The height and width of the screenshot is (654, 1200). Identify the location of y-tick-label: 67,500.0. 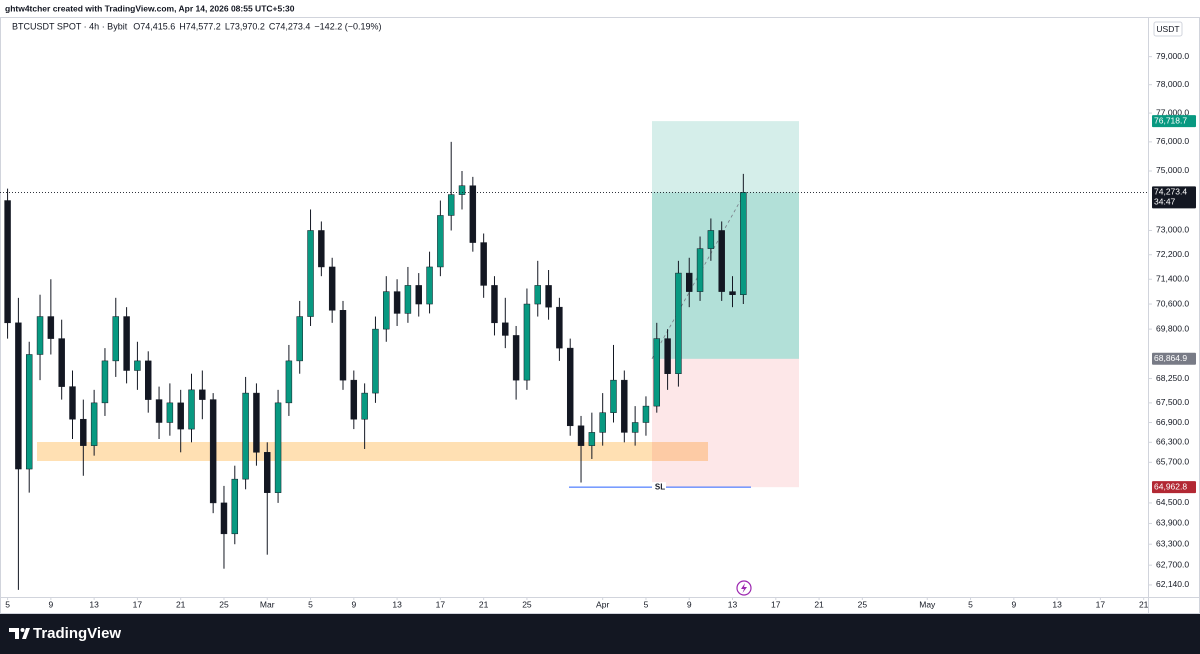
(1172, 402).